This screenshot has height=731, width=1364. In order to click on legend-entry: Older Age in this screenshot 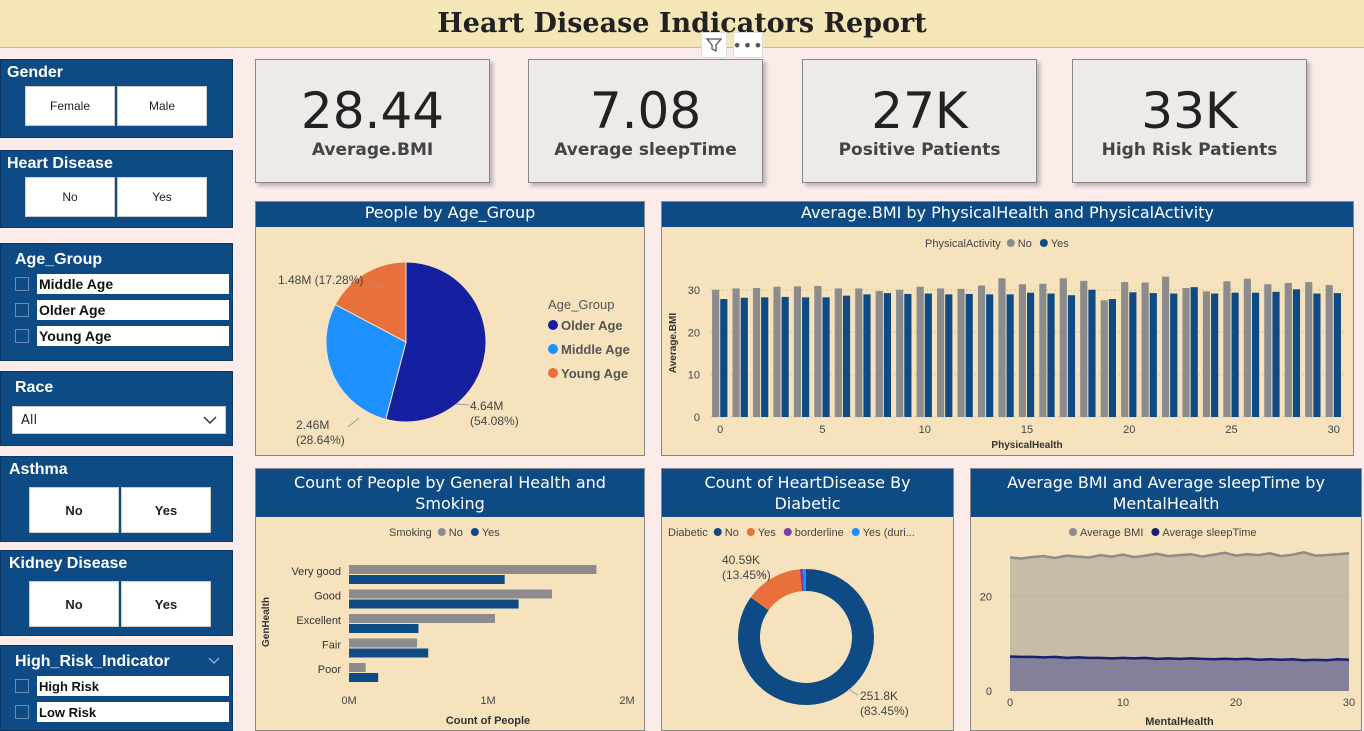, I will do `click(592, 325)`.